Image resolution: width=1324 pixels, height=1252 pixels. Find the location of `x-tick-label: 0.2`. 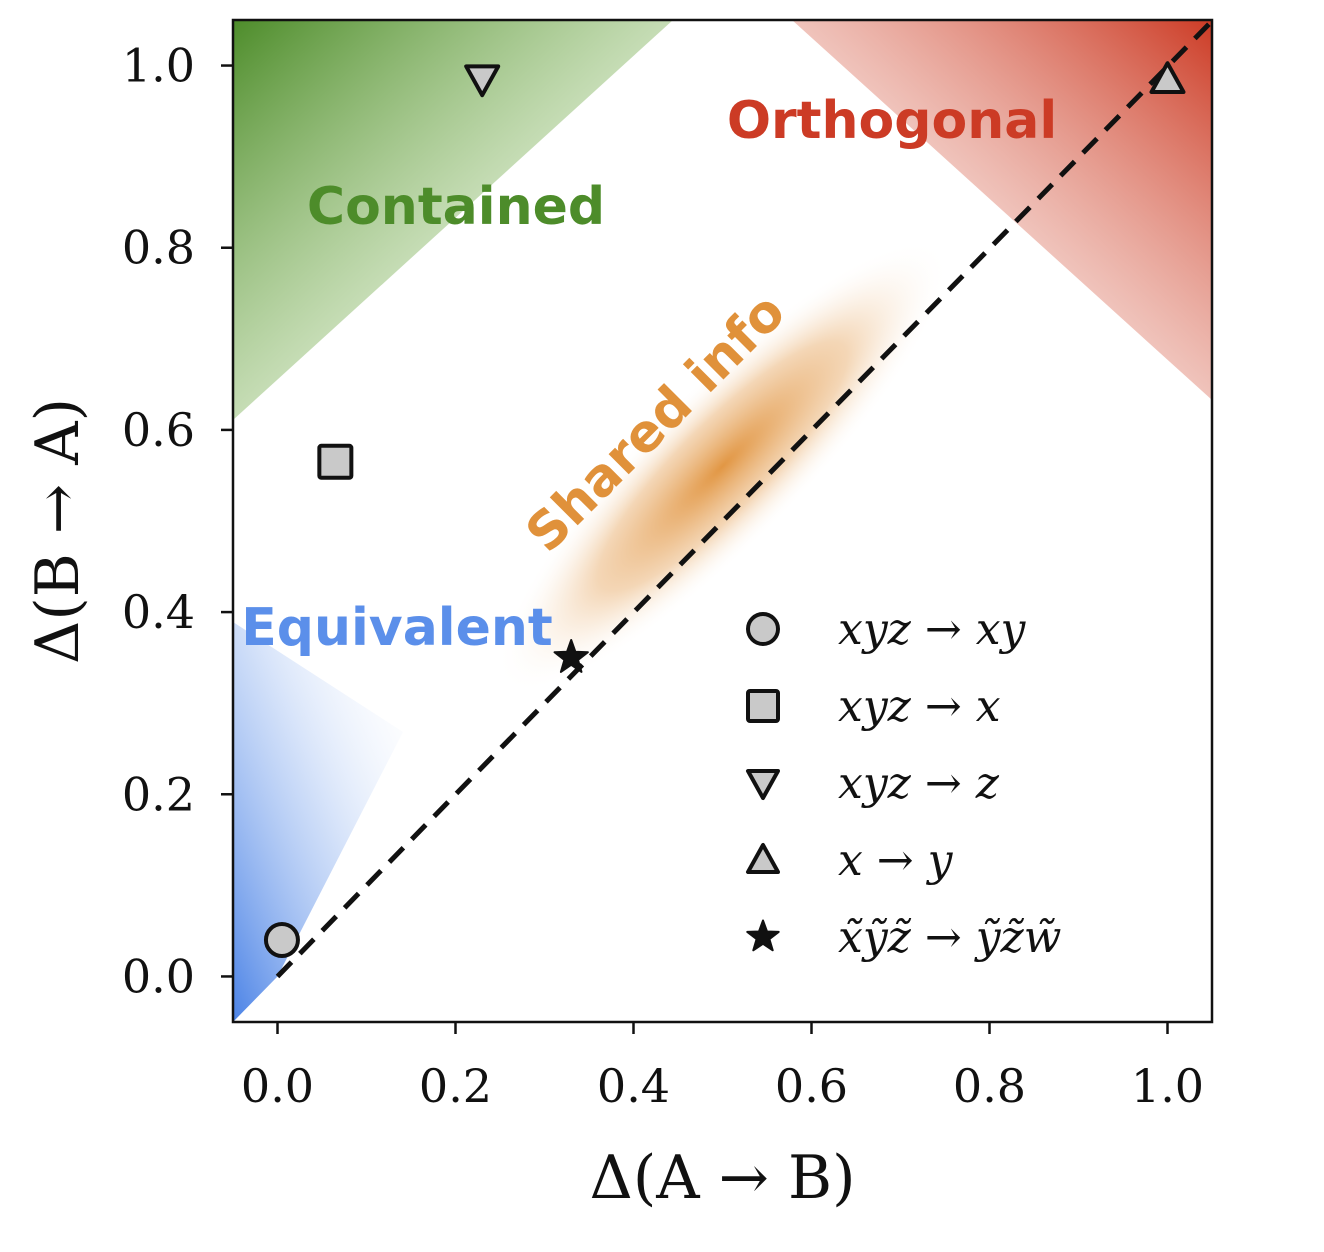

x-tick-label: 0.2 is located at coordinates (455, 1086).